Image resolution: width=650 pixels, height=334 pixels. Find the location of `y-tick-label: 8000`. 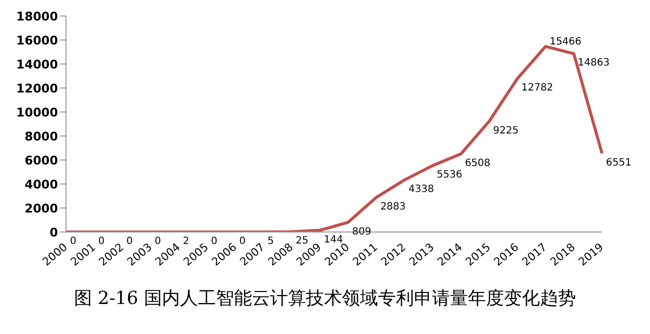

y-tick-label: 8000 is located at coordinates (41, 136).